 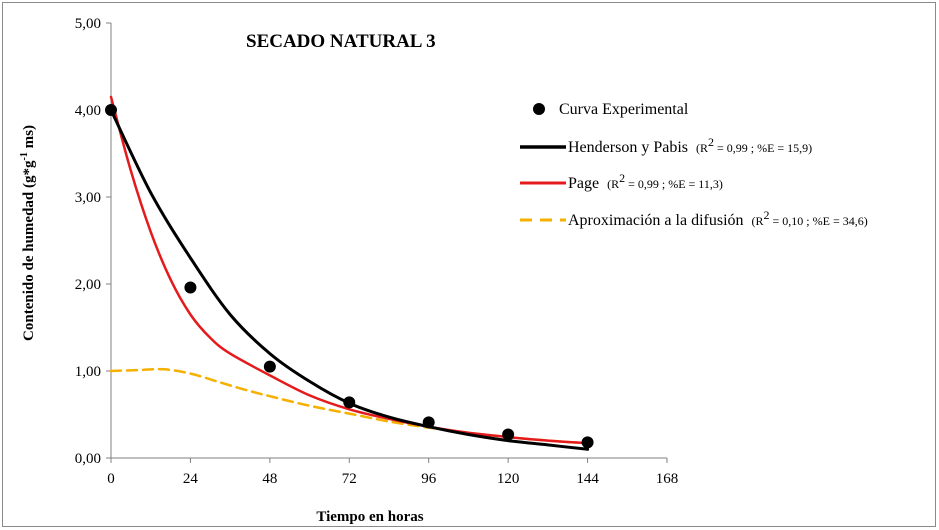 I want to click on y-axis-title-main: Contenido de humedad (g*g, so click(x=29, y=250).